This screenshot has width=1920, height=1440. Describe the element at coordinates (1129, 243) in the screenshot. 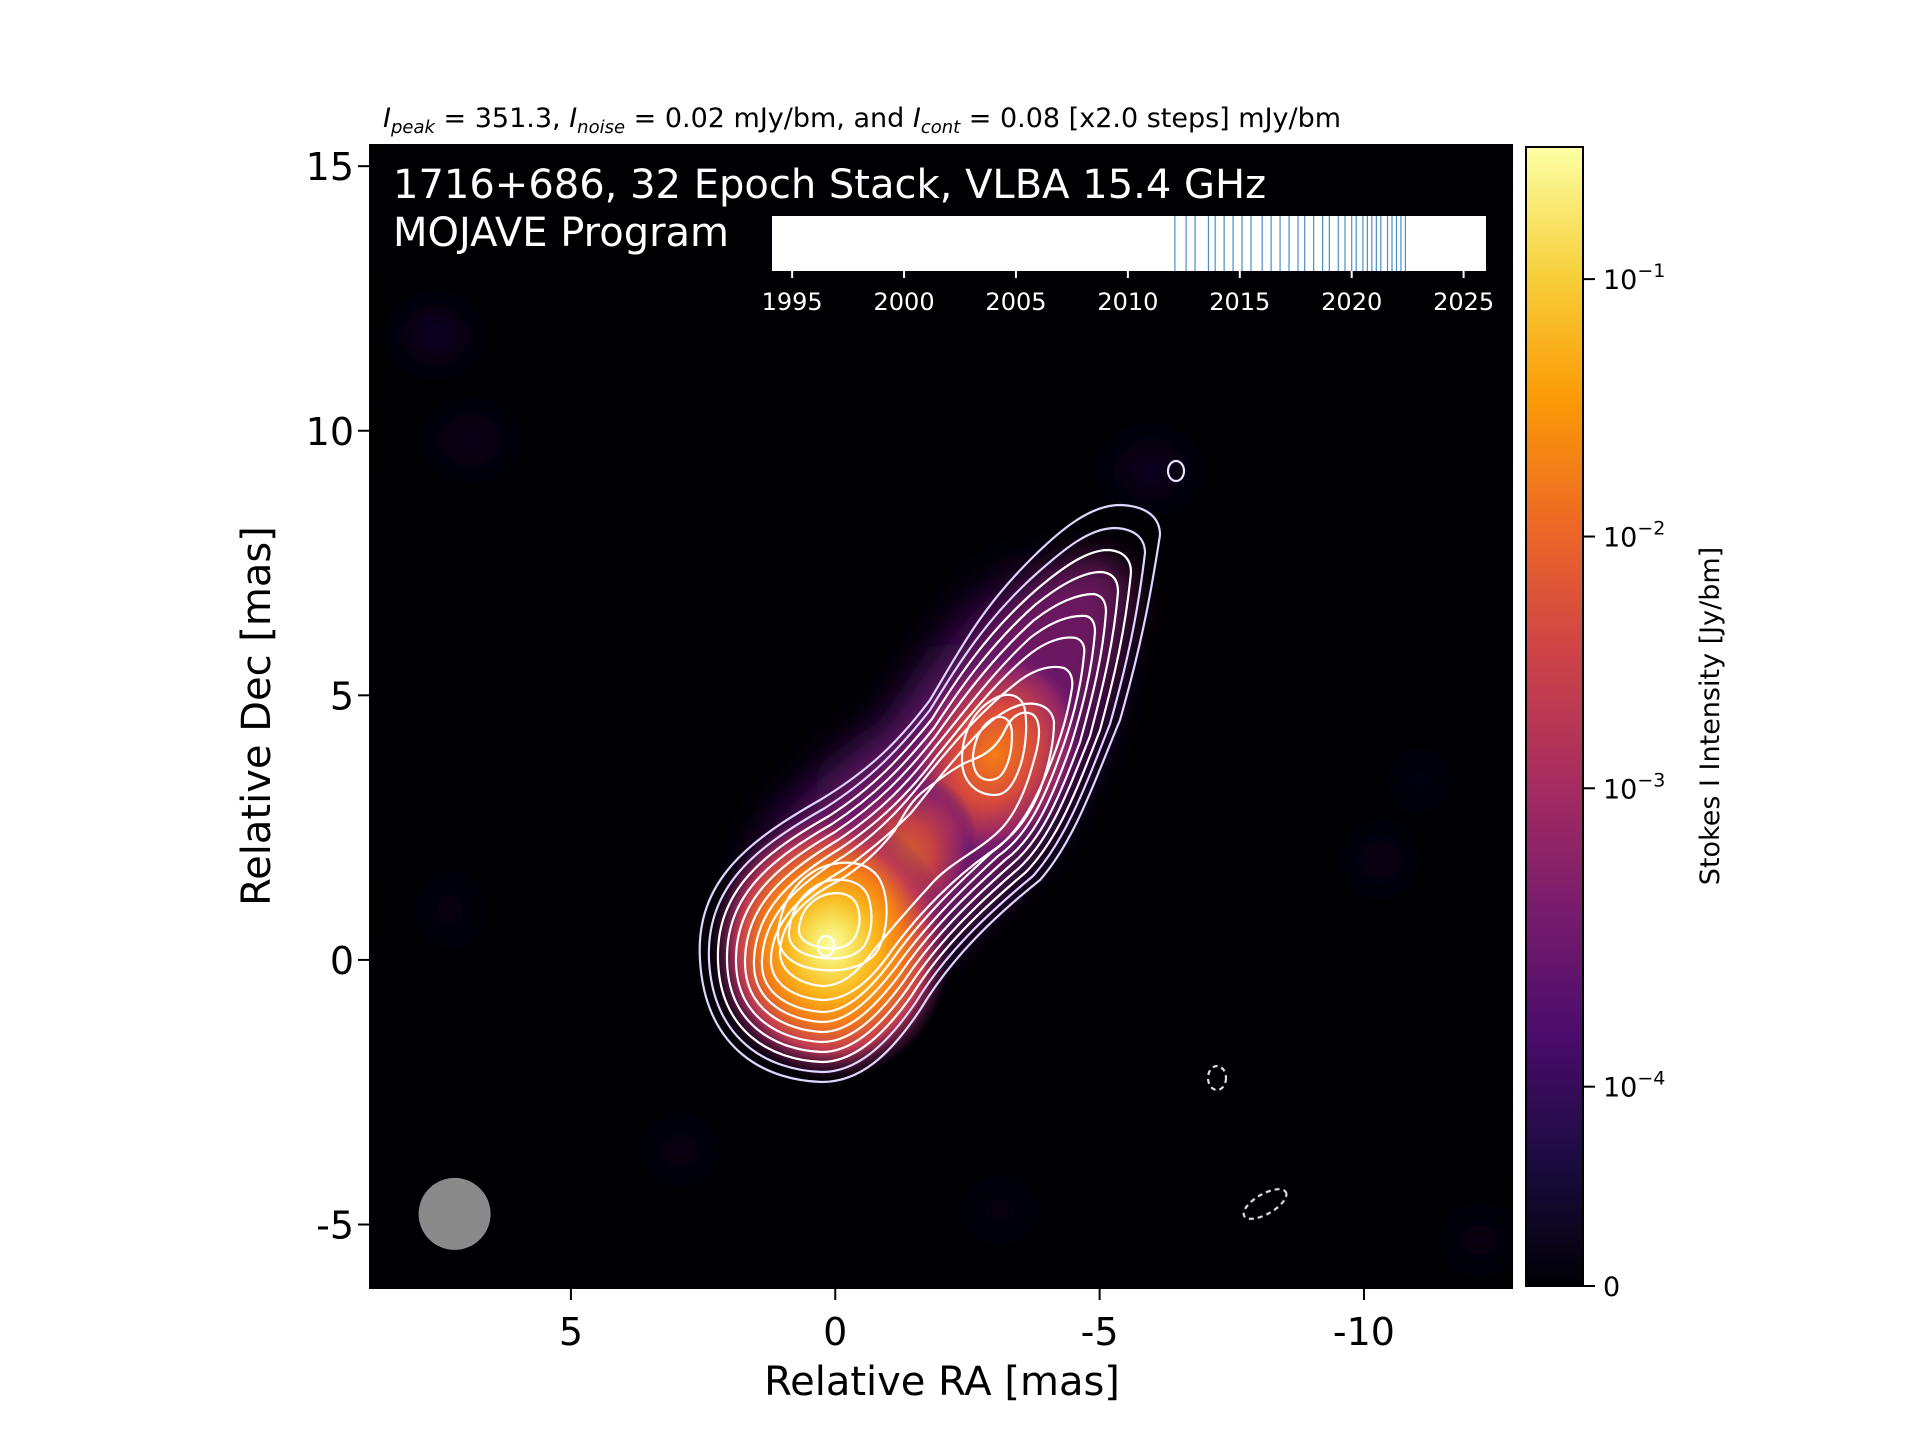

I see `timeline-background` at that location.